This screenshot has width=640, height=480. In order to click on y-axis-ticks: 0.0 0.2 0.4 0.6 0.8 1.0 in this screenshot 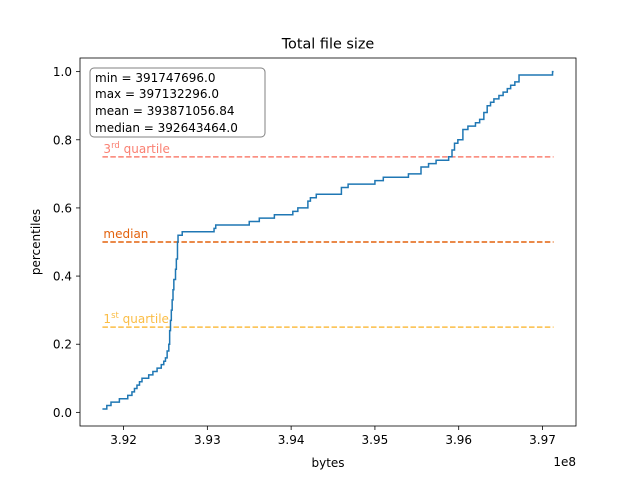, I will do `click(66, 242)`.